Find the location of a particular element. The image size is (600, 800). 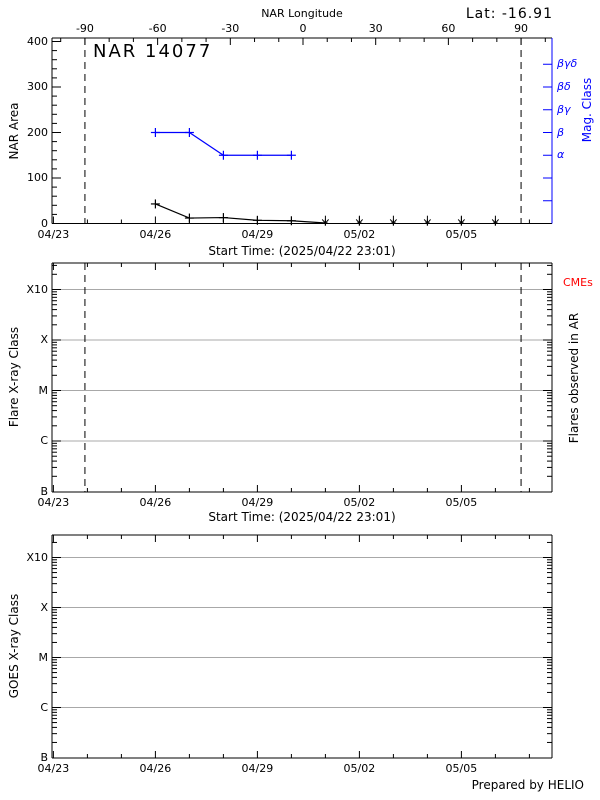

y-tick-label-300: 300 is located at coordinates (37, 86).